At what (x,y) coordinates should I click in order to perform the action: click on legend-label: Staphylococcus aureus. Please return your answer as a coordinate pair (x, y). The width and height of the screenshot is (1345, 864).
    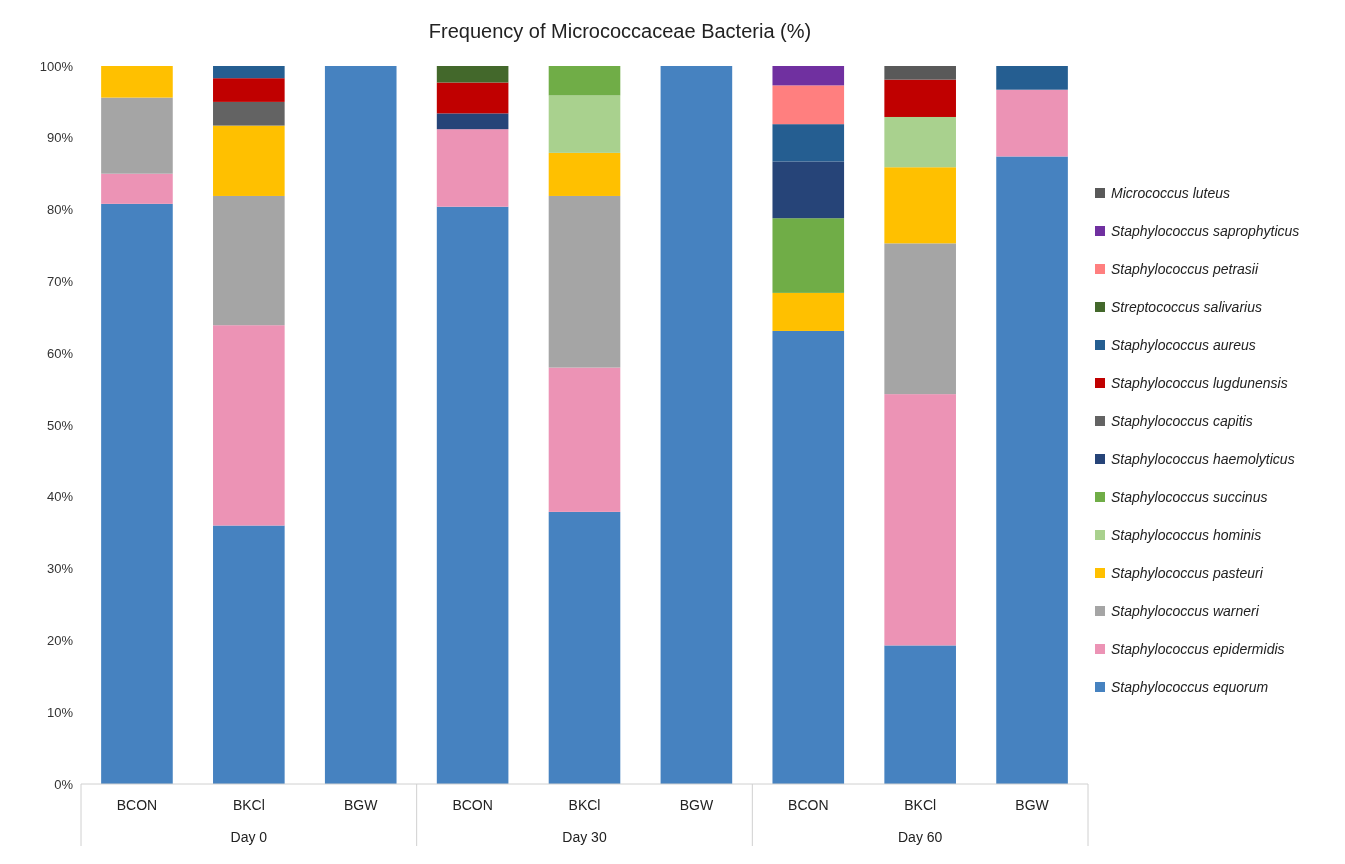
    Looking at the image, I should click on (1183, 344).